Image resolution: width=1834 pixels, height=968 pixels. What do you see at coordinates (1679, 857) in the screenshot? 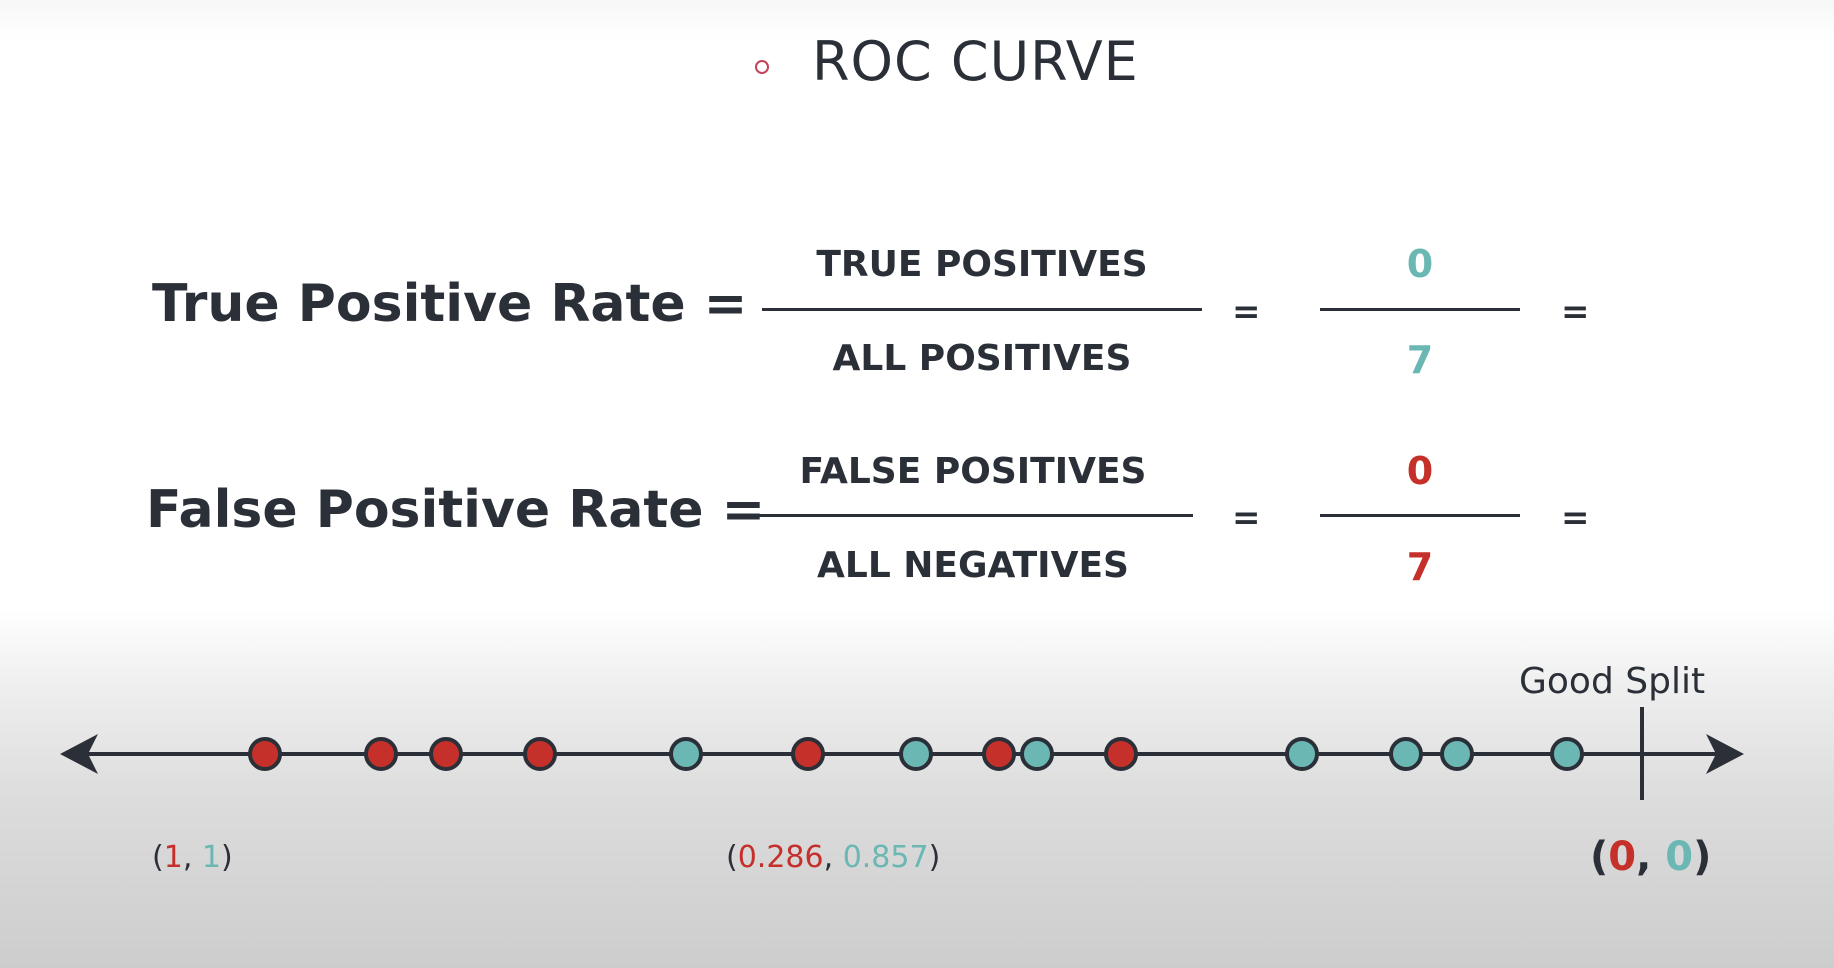
I see `coord-right-tpr: 0` at bounding box center [1679, 857].